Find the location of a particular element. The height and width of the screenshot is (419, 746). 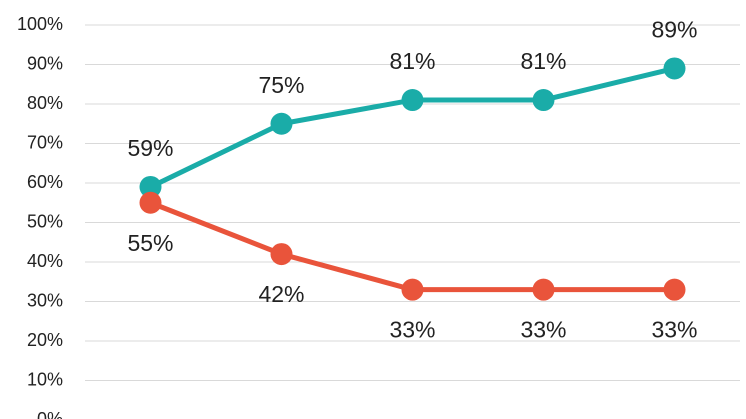

y-tick-label: 100% is located at coordinates (40, 24).